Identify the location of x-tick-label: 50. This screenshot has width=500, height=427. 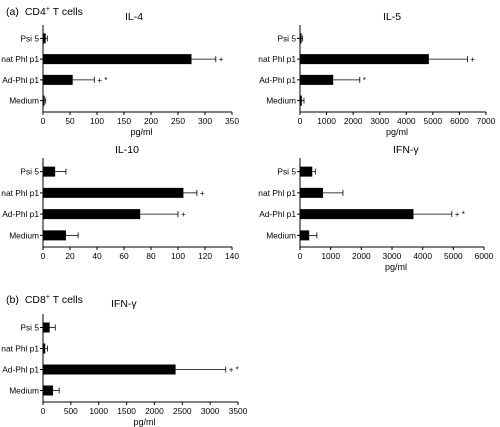
(70, 121).